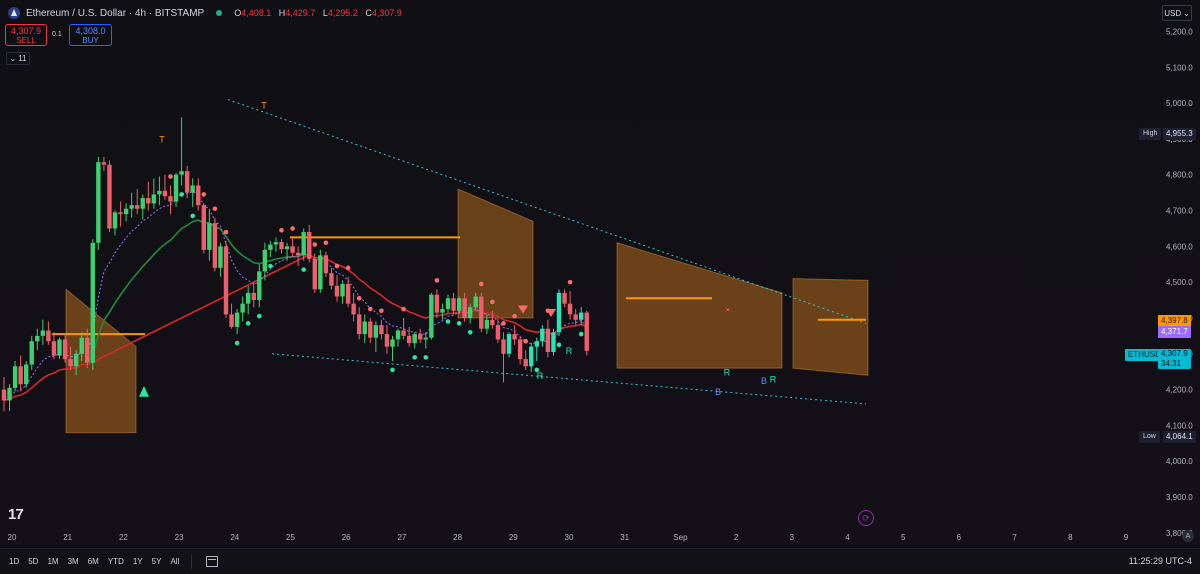 Image resolution: width=1200 pixels, height=574 pixels. I want to click on time-tick-label: 25, so click(290, 537).